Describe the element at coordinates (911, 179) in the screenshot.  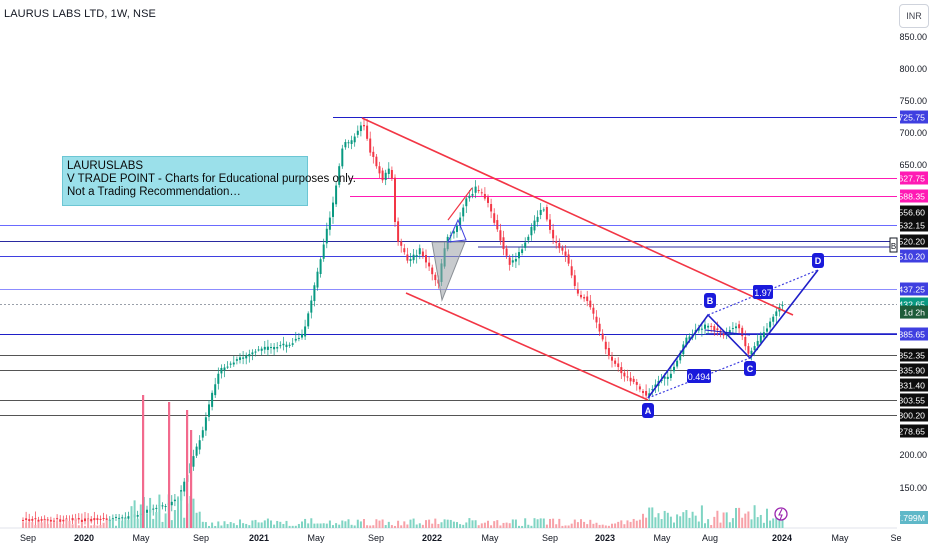
I see `price-axis-label-text: 627.75` at that location.